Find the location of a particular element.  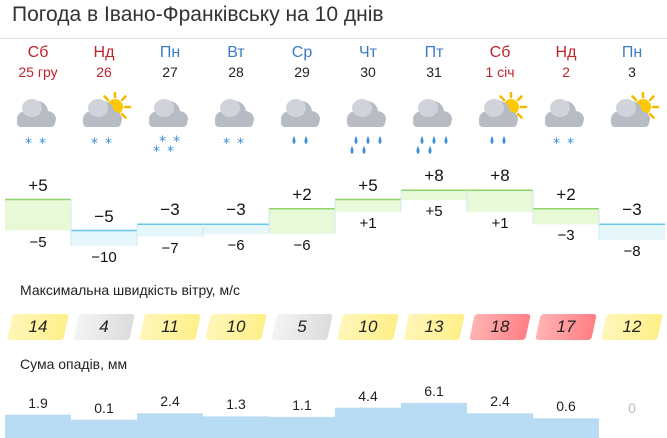

day-name: Чт is located at coordinates (368, 52).